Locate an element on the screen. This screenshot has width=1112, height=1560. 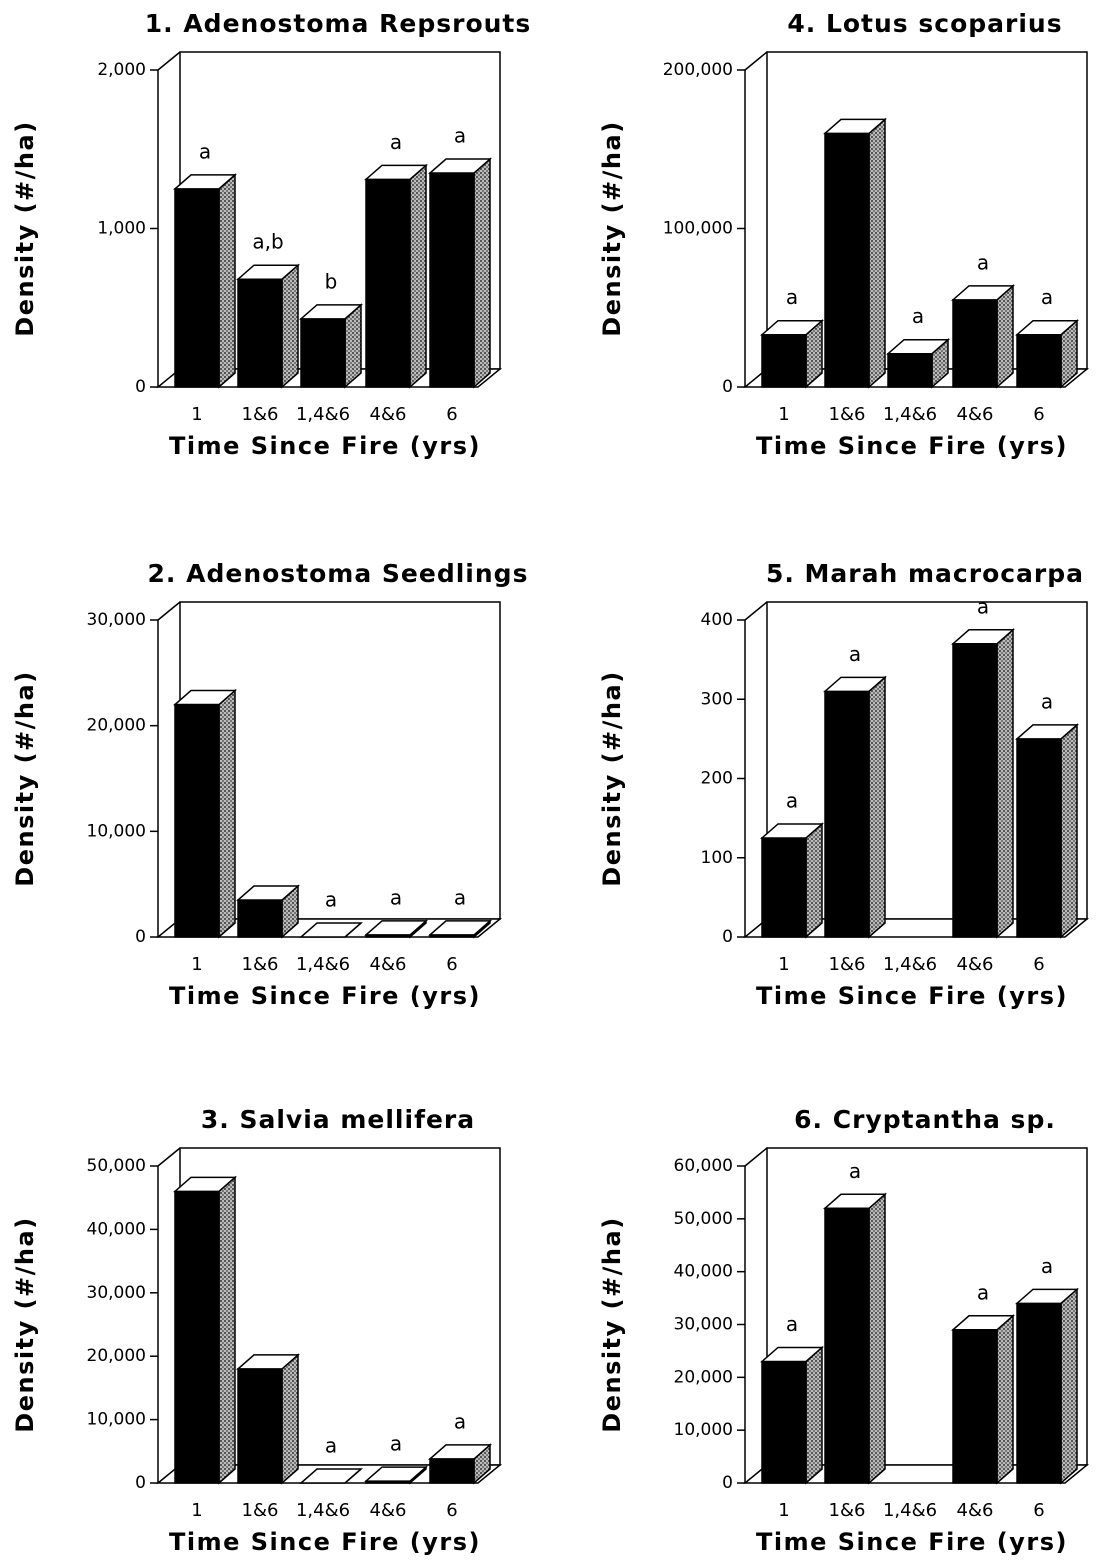
y-tick-label: 60,000 is located at coordinates (703, 1166).